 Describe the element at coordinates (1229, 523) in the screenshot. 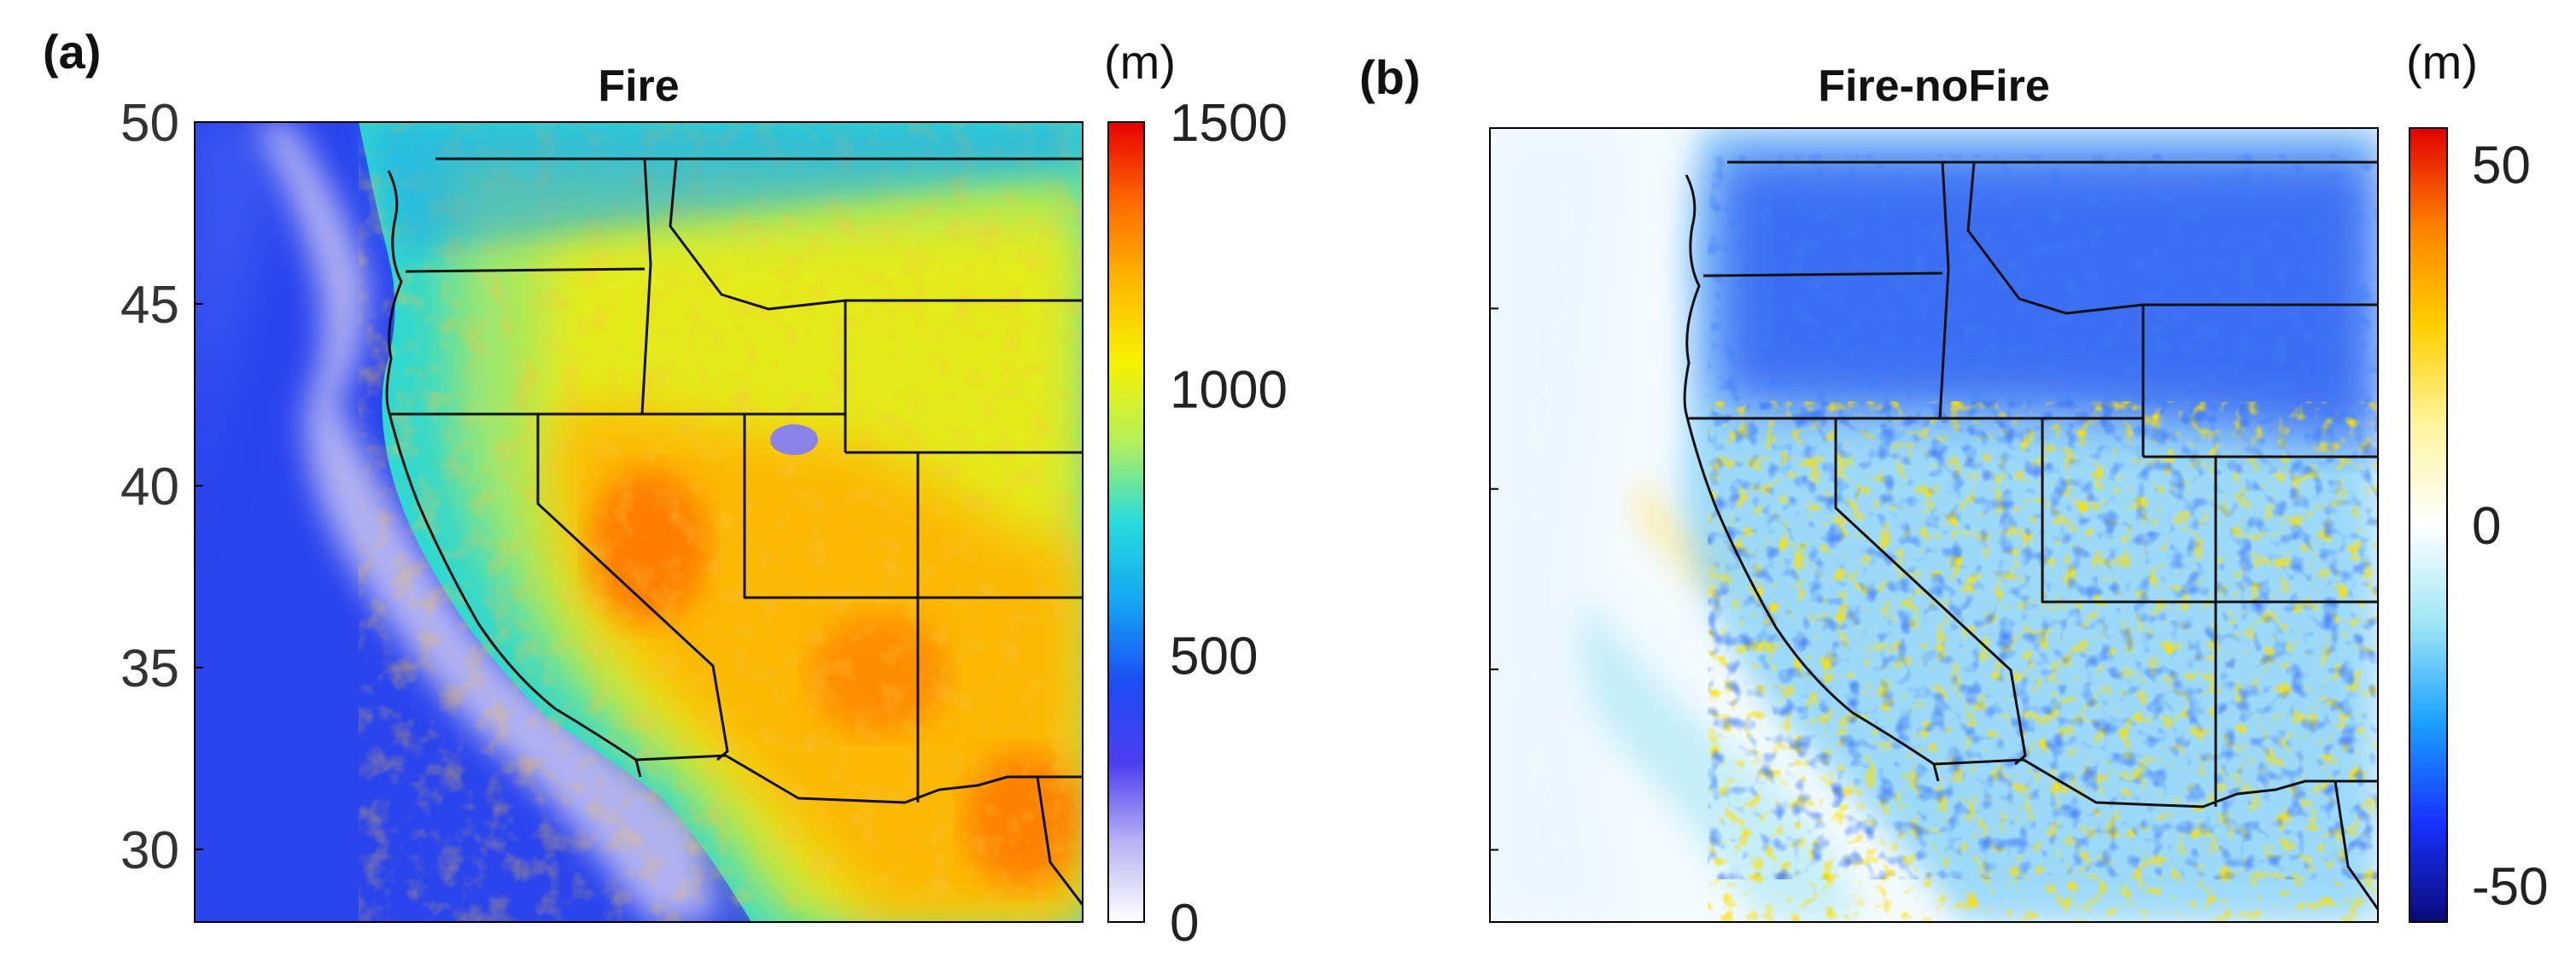

I see `colorbar-ticks-a: 1500 1000 500 0` at that location.